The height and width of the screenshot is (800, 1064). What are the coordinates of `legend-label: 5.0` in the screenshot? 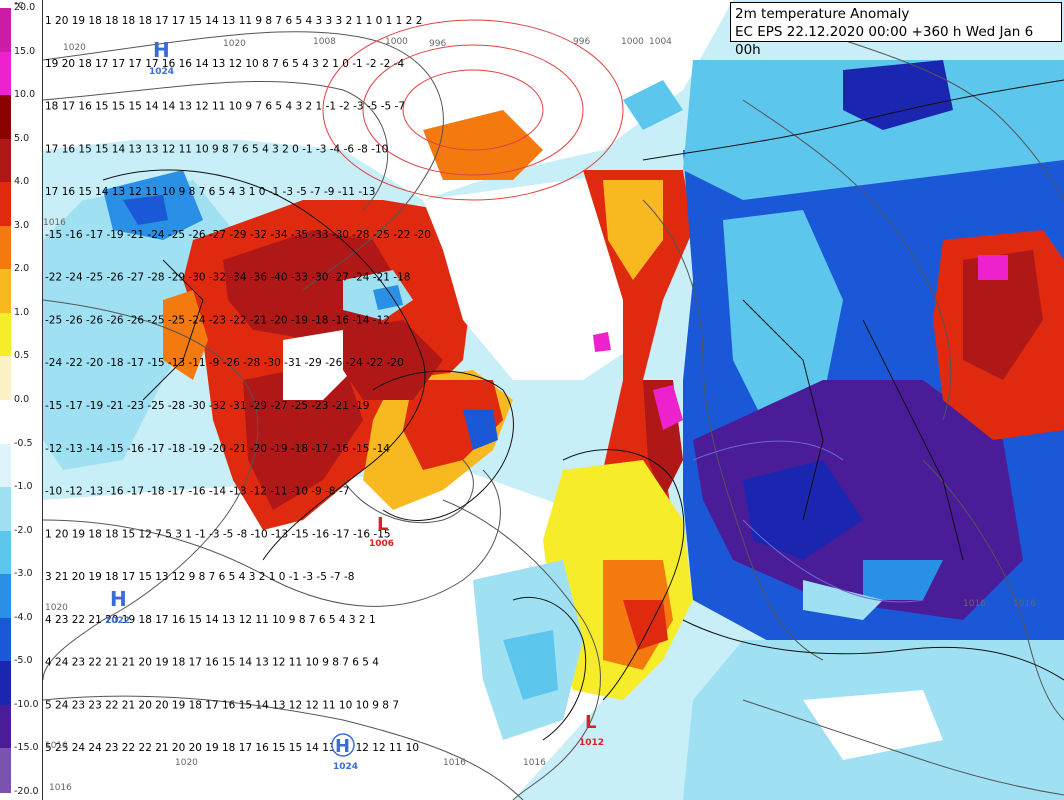 It's located at (22, 138).